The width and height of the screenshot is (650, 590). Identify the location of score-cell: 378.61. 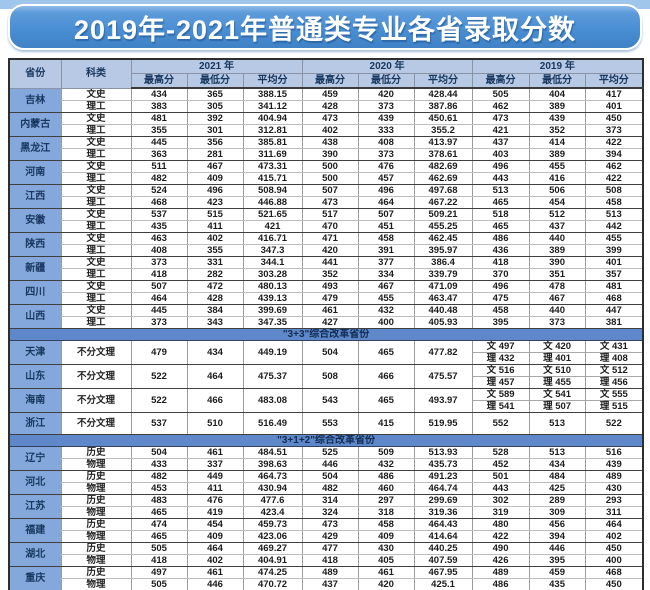
(443, 154).